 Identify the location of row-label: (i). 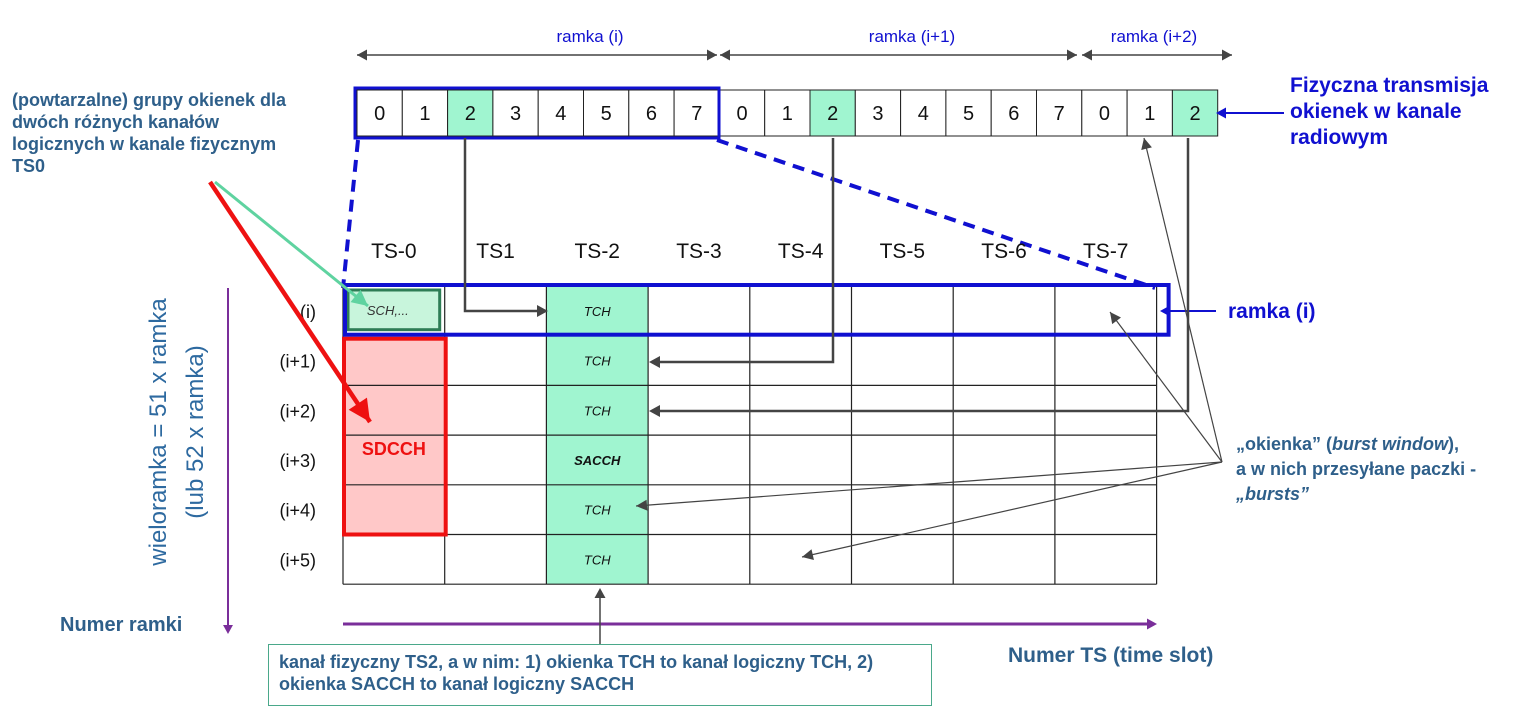
(308, 312).